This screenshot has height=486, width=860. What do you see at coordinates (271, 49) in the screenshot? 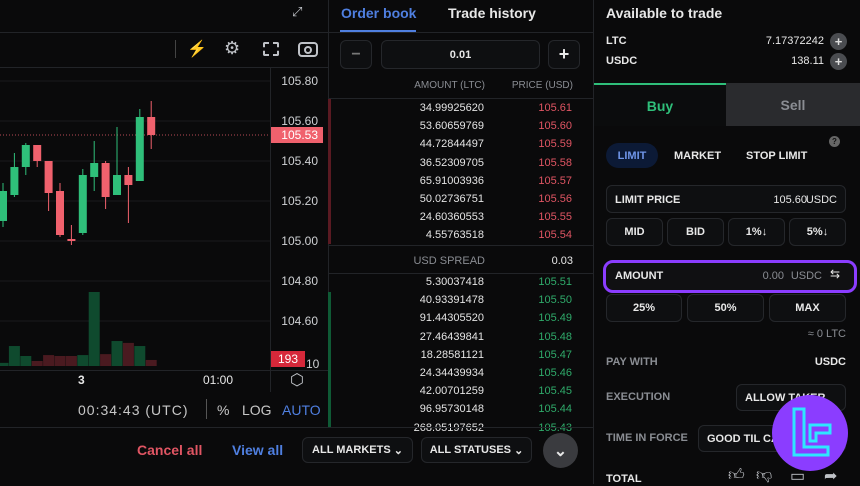
I see `fullscreen-icon` at bounding box center [271, 49].